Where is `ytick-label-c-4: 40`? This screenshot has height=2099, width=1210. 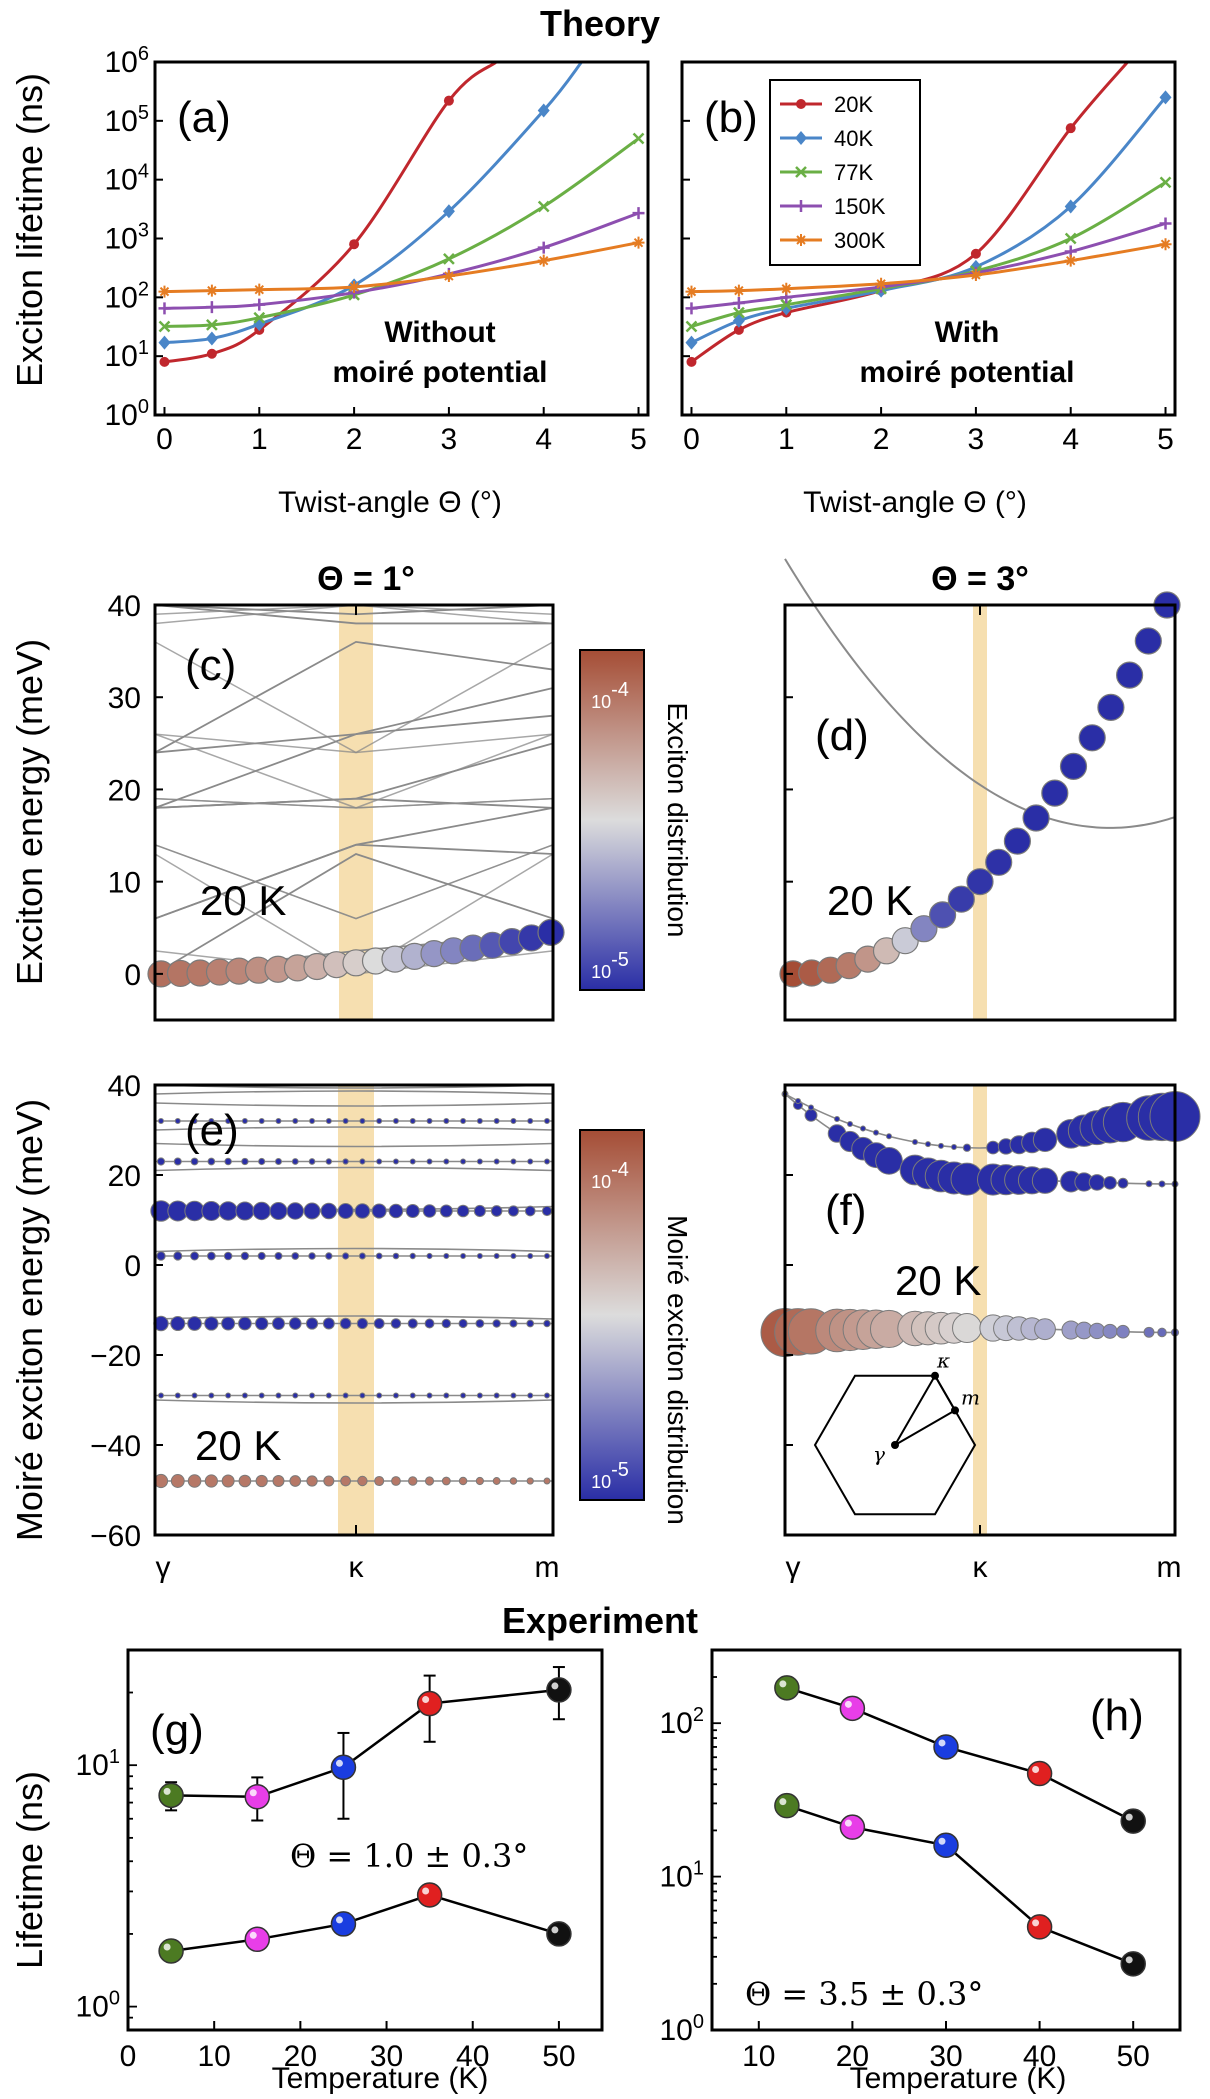
ytick-label-c-4: 40 is located at coordinates (124, 606).